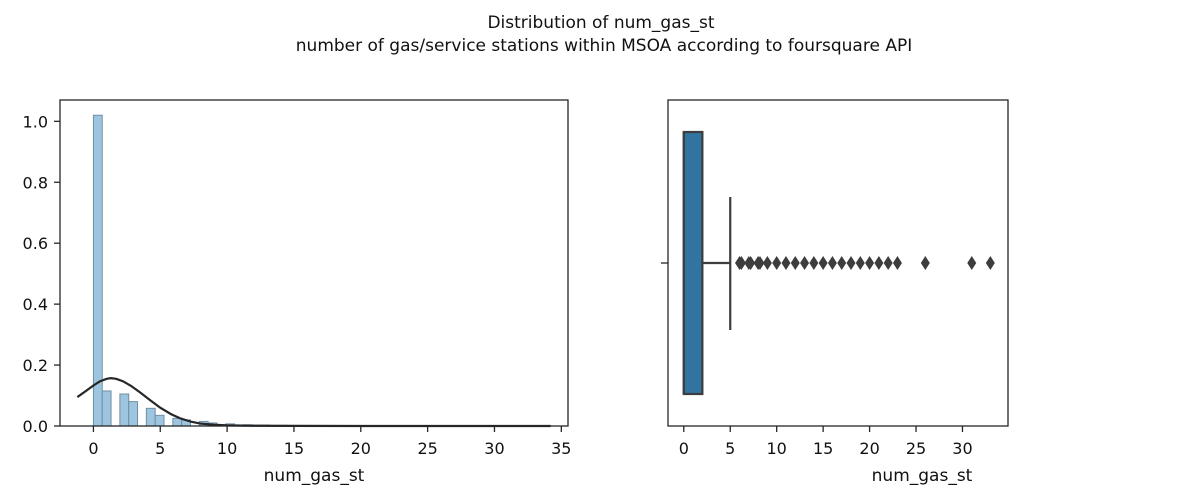  Describe the element at coordinates (160, 448) in the screenshot. I see `histogram-x-tick-label: 5` at that location.